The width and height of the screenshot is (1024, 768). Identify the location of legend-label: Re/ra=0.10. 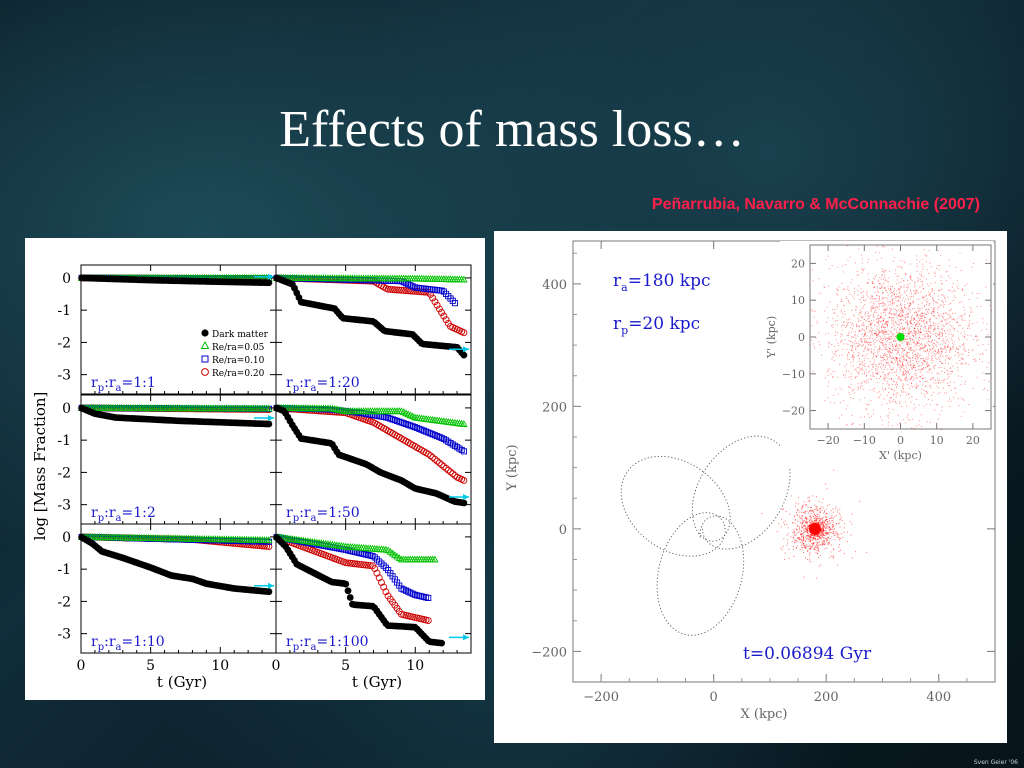
(238, 361).